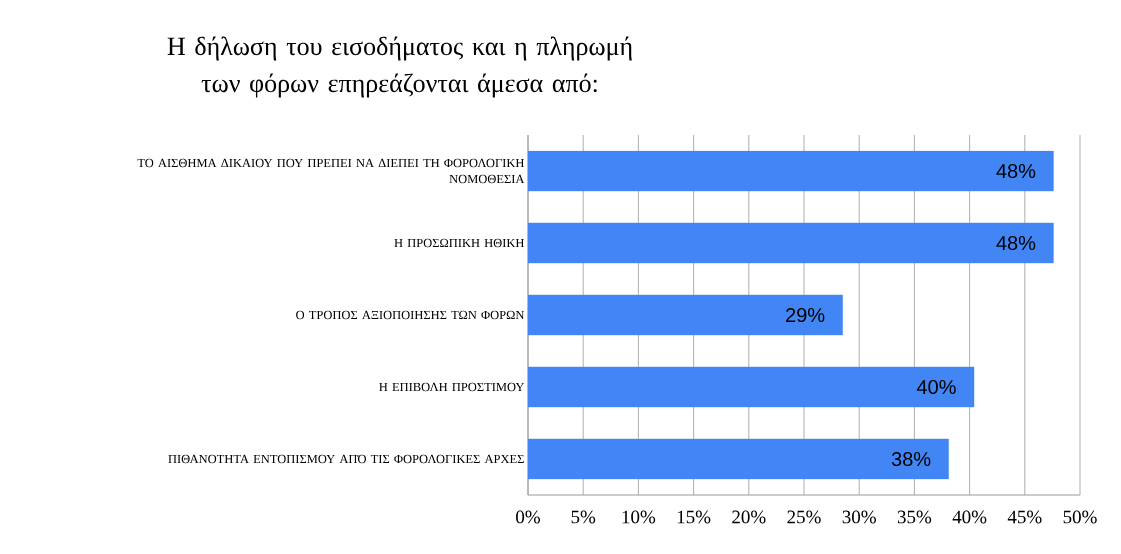 This screenshot has height=554, width=1121. Describe the element at coordinates (969, 517) in the screenshot. I see `x-tick-label: 40%` at that location.